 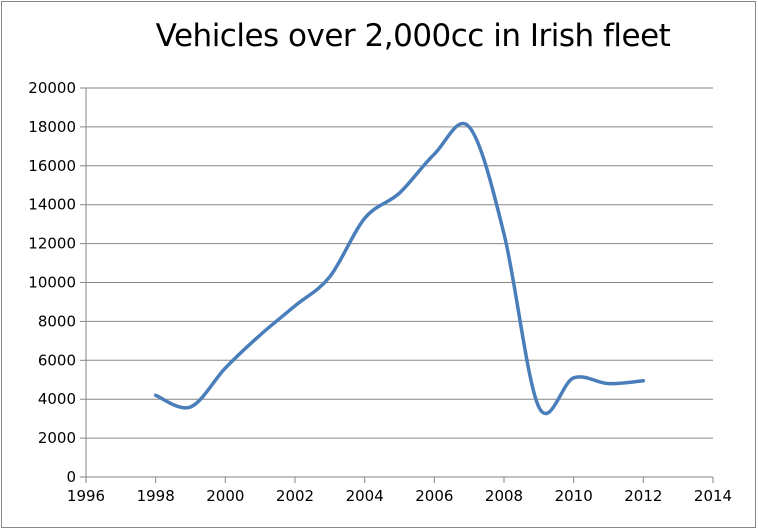 I want to click on y-tick-label: 2000, so click(x=57, y=438).